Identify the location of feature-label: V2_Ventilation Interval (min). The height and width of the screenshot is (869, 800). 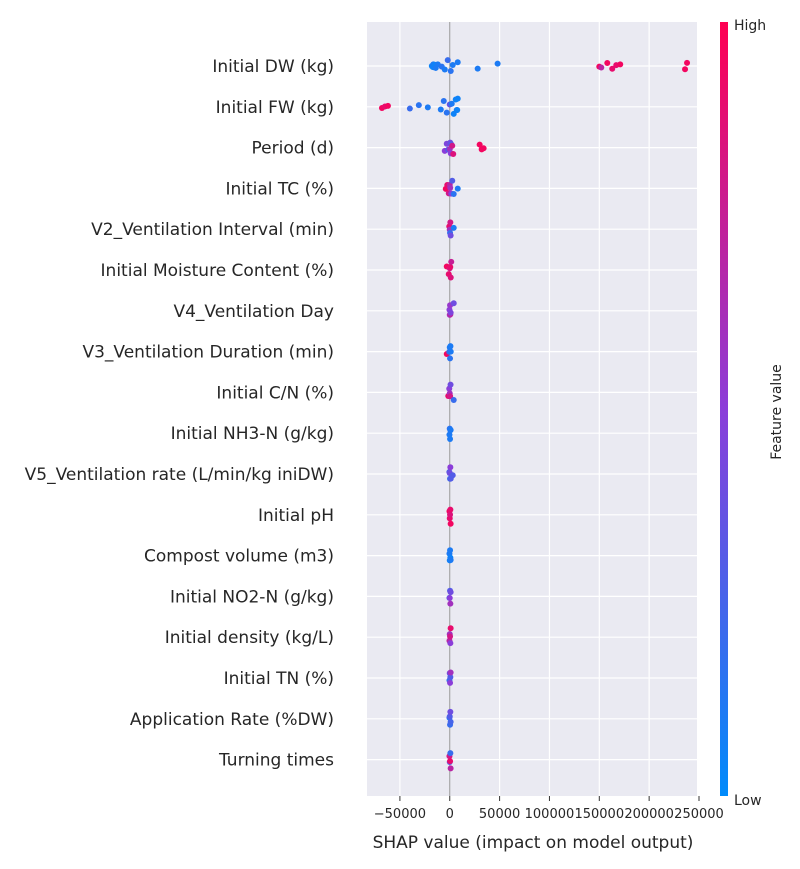
(212, 230).